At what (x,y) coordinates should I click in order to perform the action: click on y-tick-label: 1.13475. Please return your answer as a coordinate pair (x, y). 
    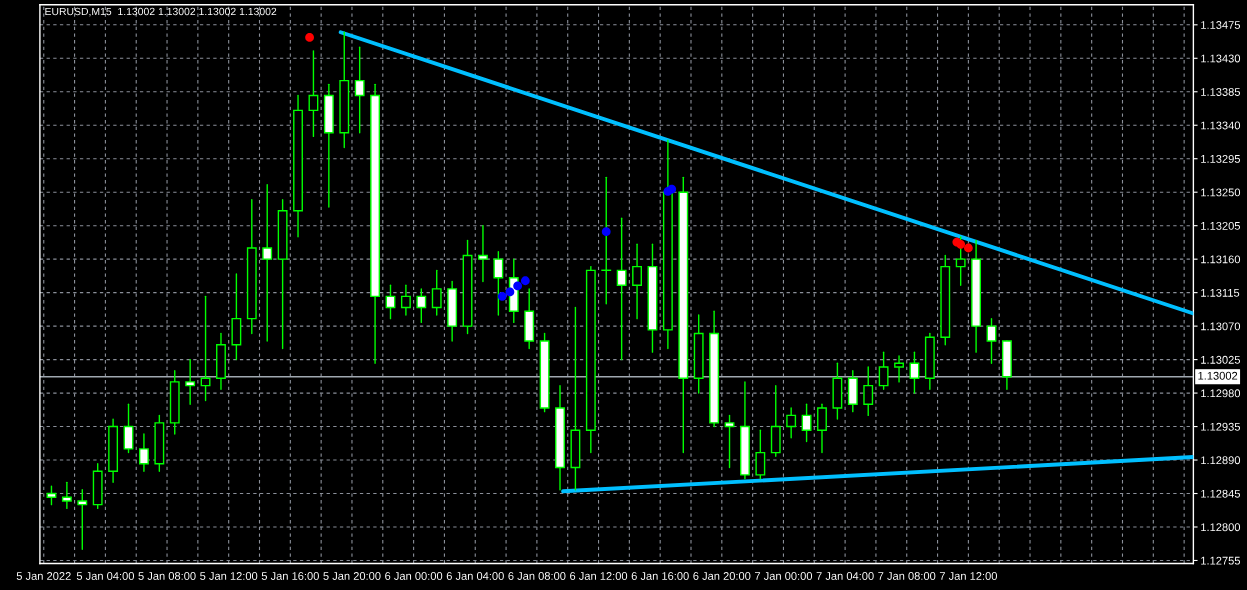
    Looking at the image, I should click on (1221, 25).